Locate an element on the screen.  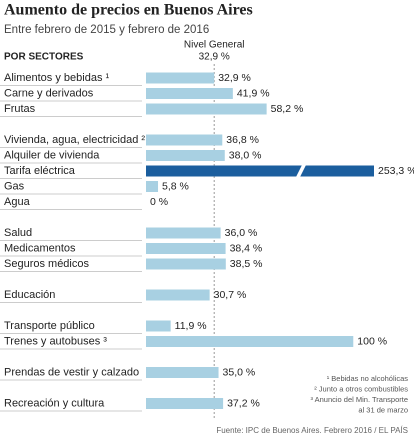
section-label: POR SECTORES is located at coordinates (44, 57).